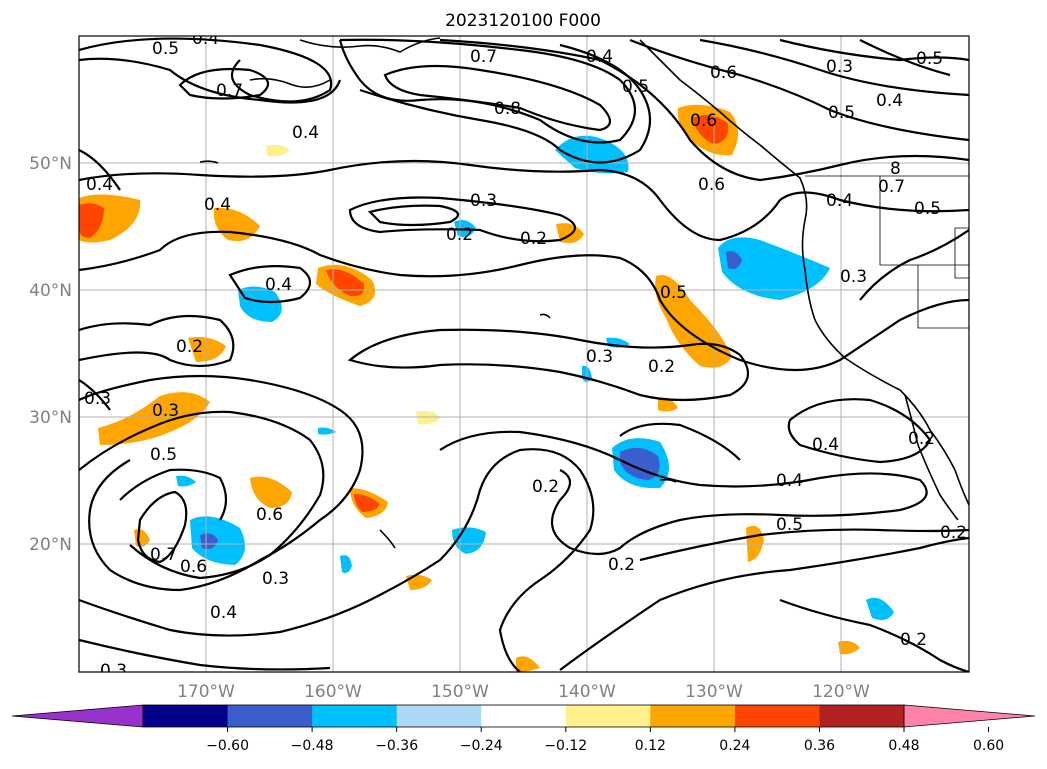 Image resolution: width=1047 pixels, height=769 pixels. Describe the element at coordinates (774, 268) in the screenshot. I see `fill-blue-offshore-oregon` at that location.